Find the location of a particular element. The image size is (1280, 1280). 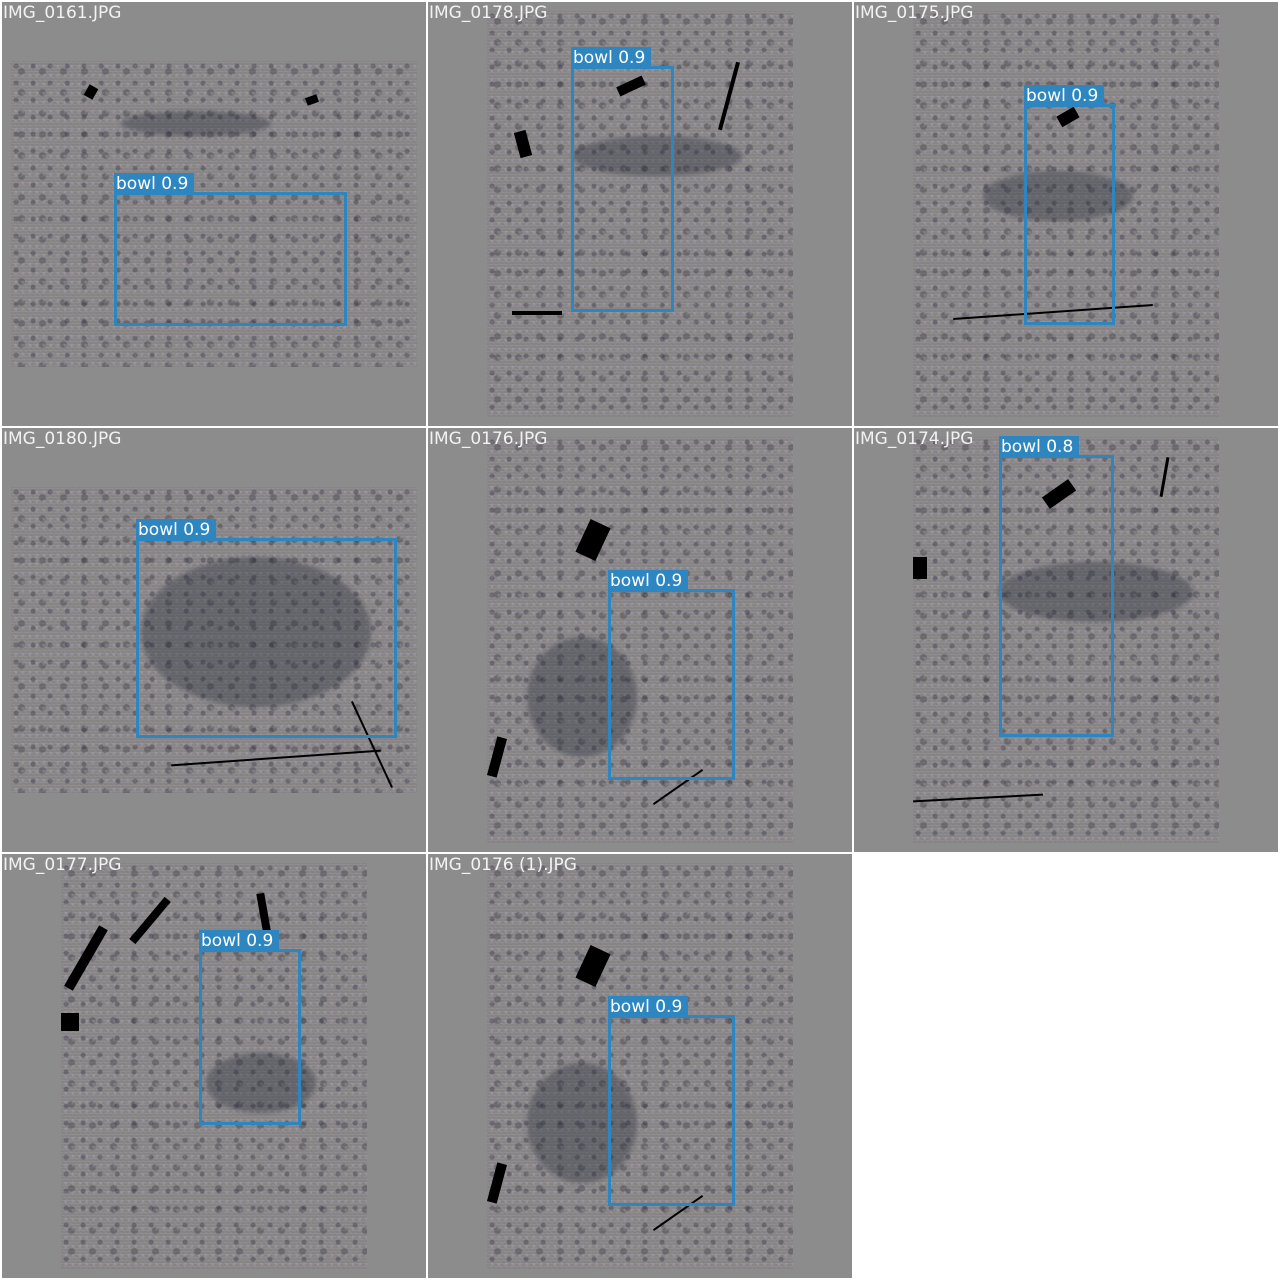

tile-filename: IMG_0176.JPG is located at coordinates (488, 439).